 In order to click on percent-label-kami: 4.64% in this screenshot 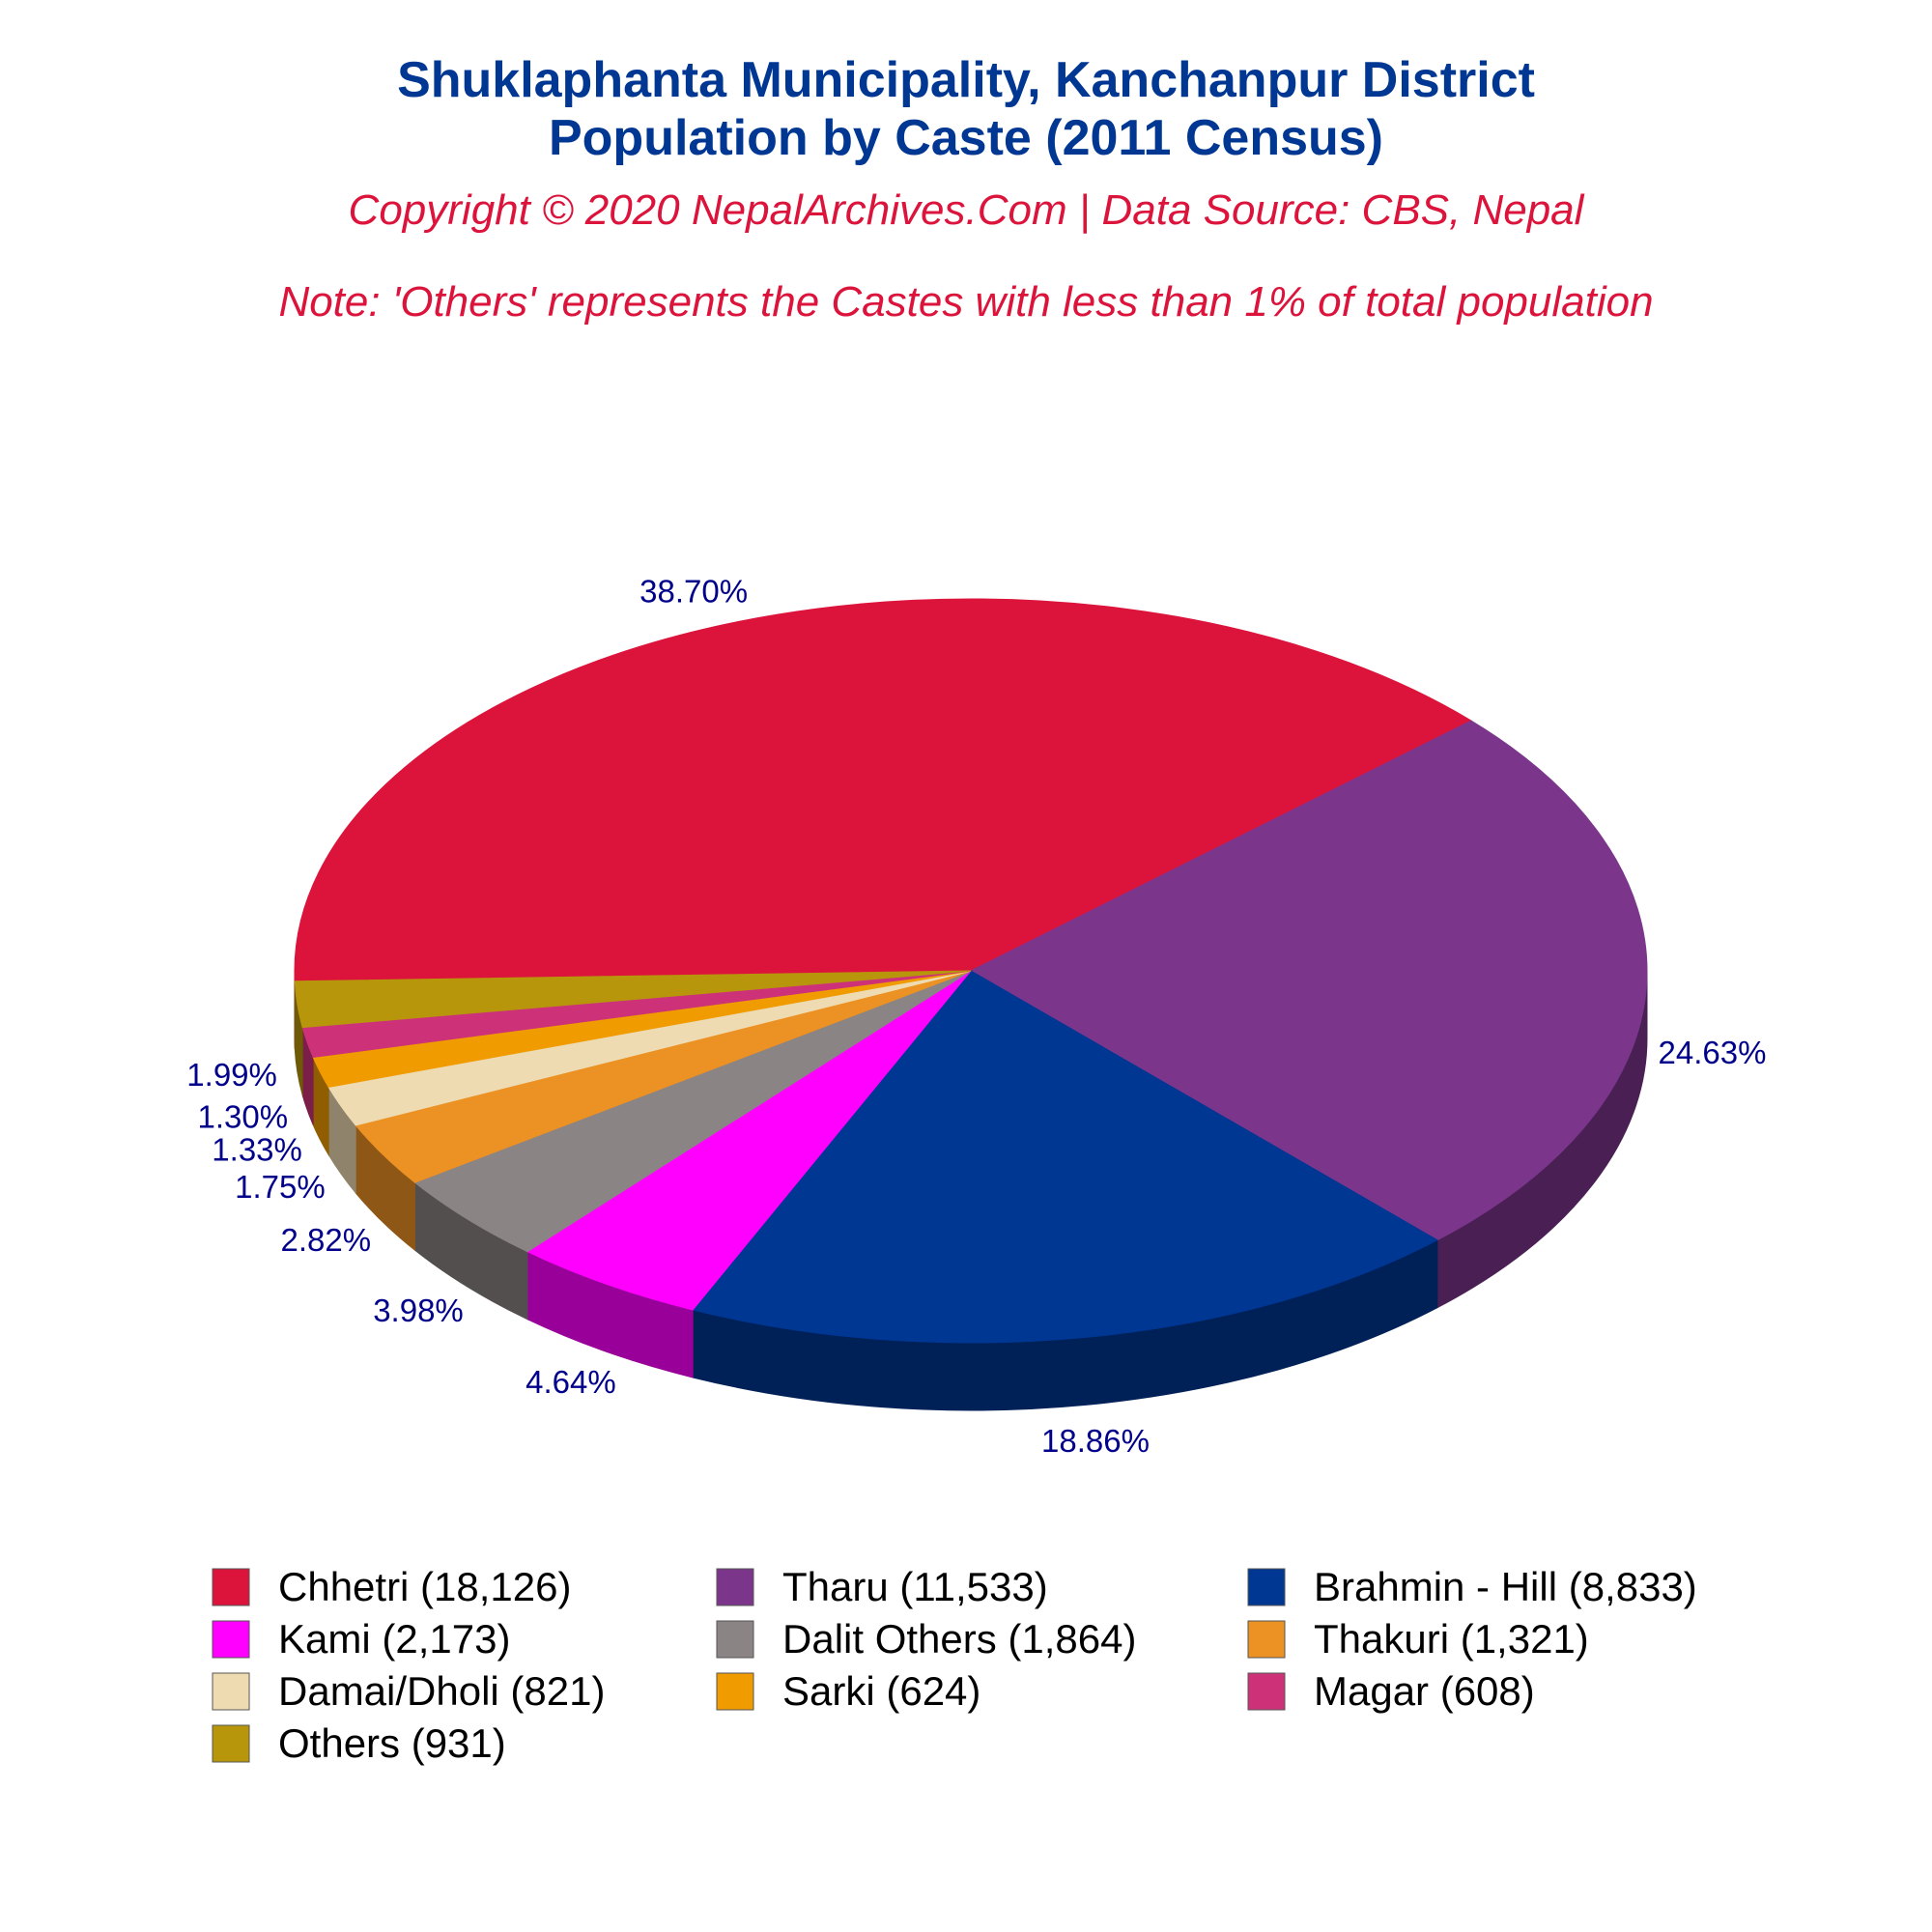, I will do `click(571, 1382)`.